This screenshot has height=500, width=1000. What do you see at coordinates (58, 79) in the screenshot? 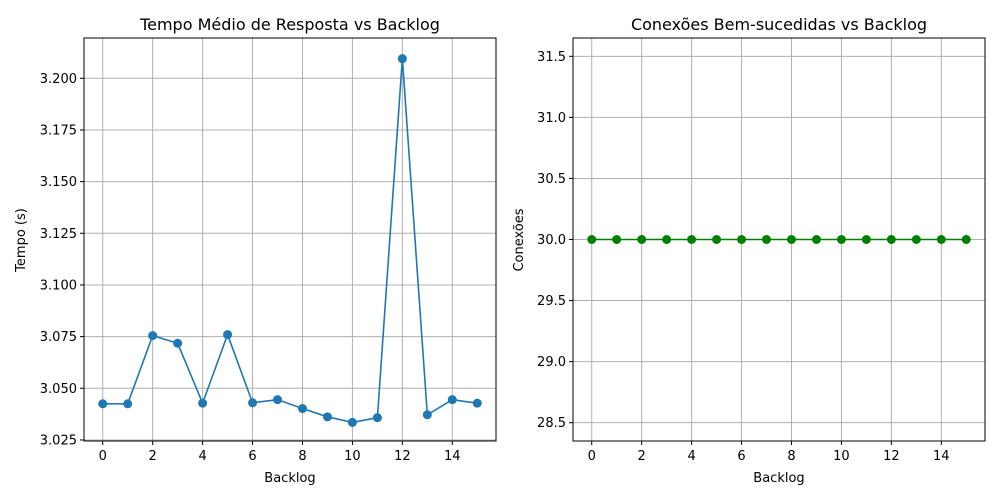
I see `left-ytick-label: 3.200` at bounding box center [58, 79].